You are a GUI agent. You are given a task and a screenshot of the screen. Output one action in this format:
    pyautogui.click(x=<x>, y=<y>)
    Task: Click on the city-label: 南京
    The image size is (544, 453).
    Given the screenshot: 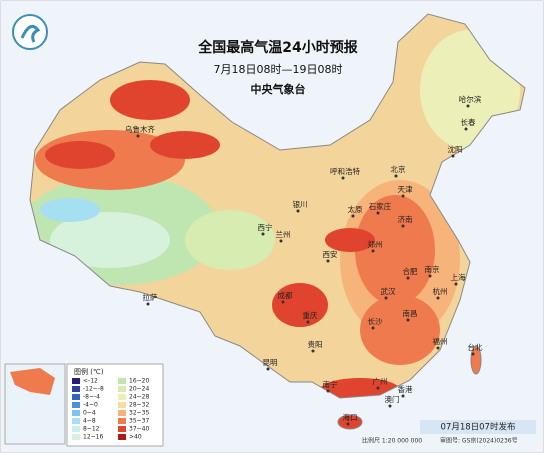 What is the action you would take?
    pyautogui.click(x=432, y=269)
    